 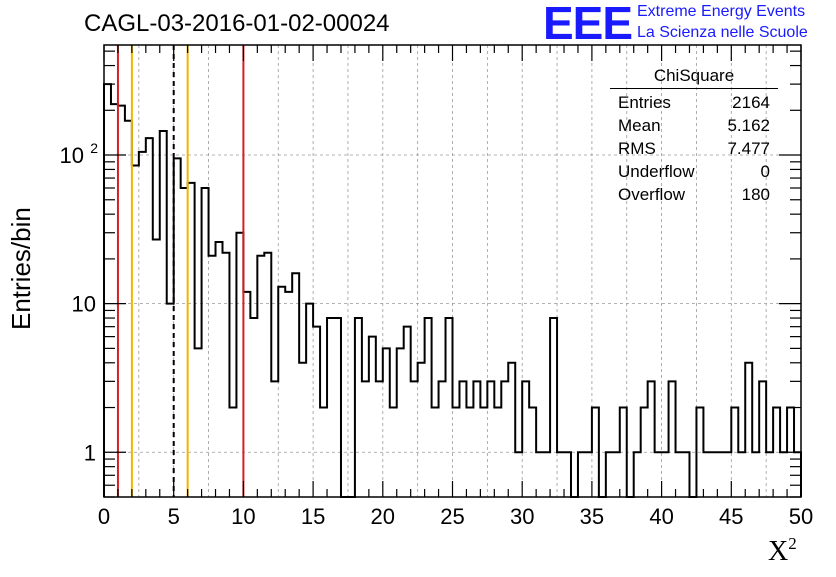 I want to click on stats-row-underflow: Underflow 0, so click(x=694, y=171).